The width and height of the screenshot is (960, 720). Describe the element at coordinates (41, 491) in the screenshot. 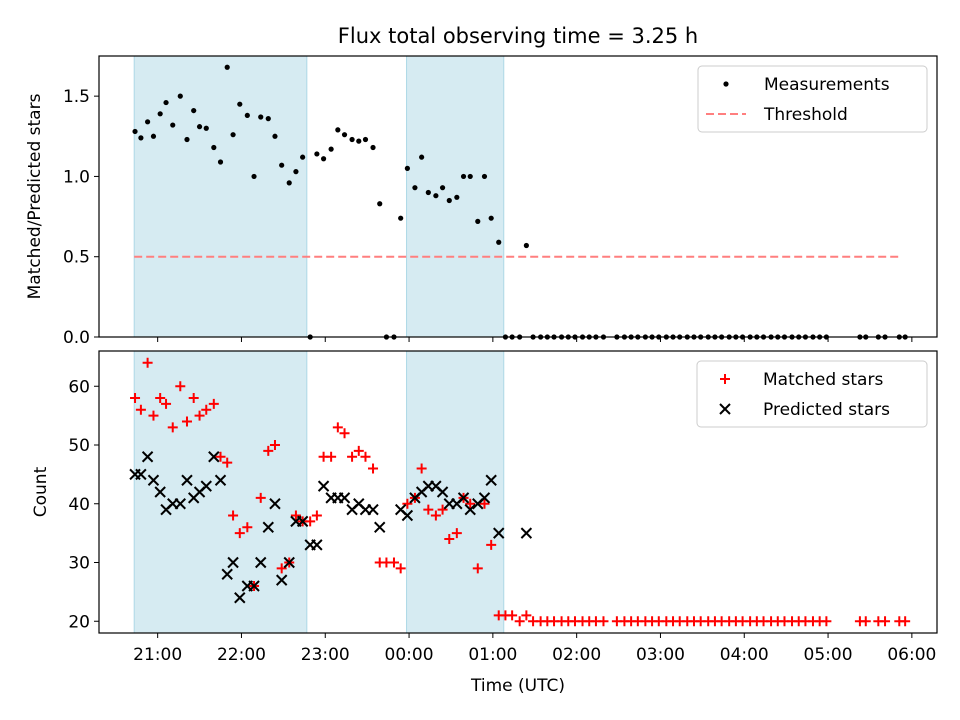

I see `y-axis-label: Count` at that location.